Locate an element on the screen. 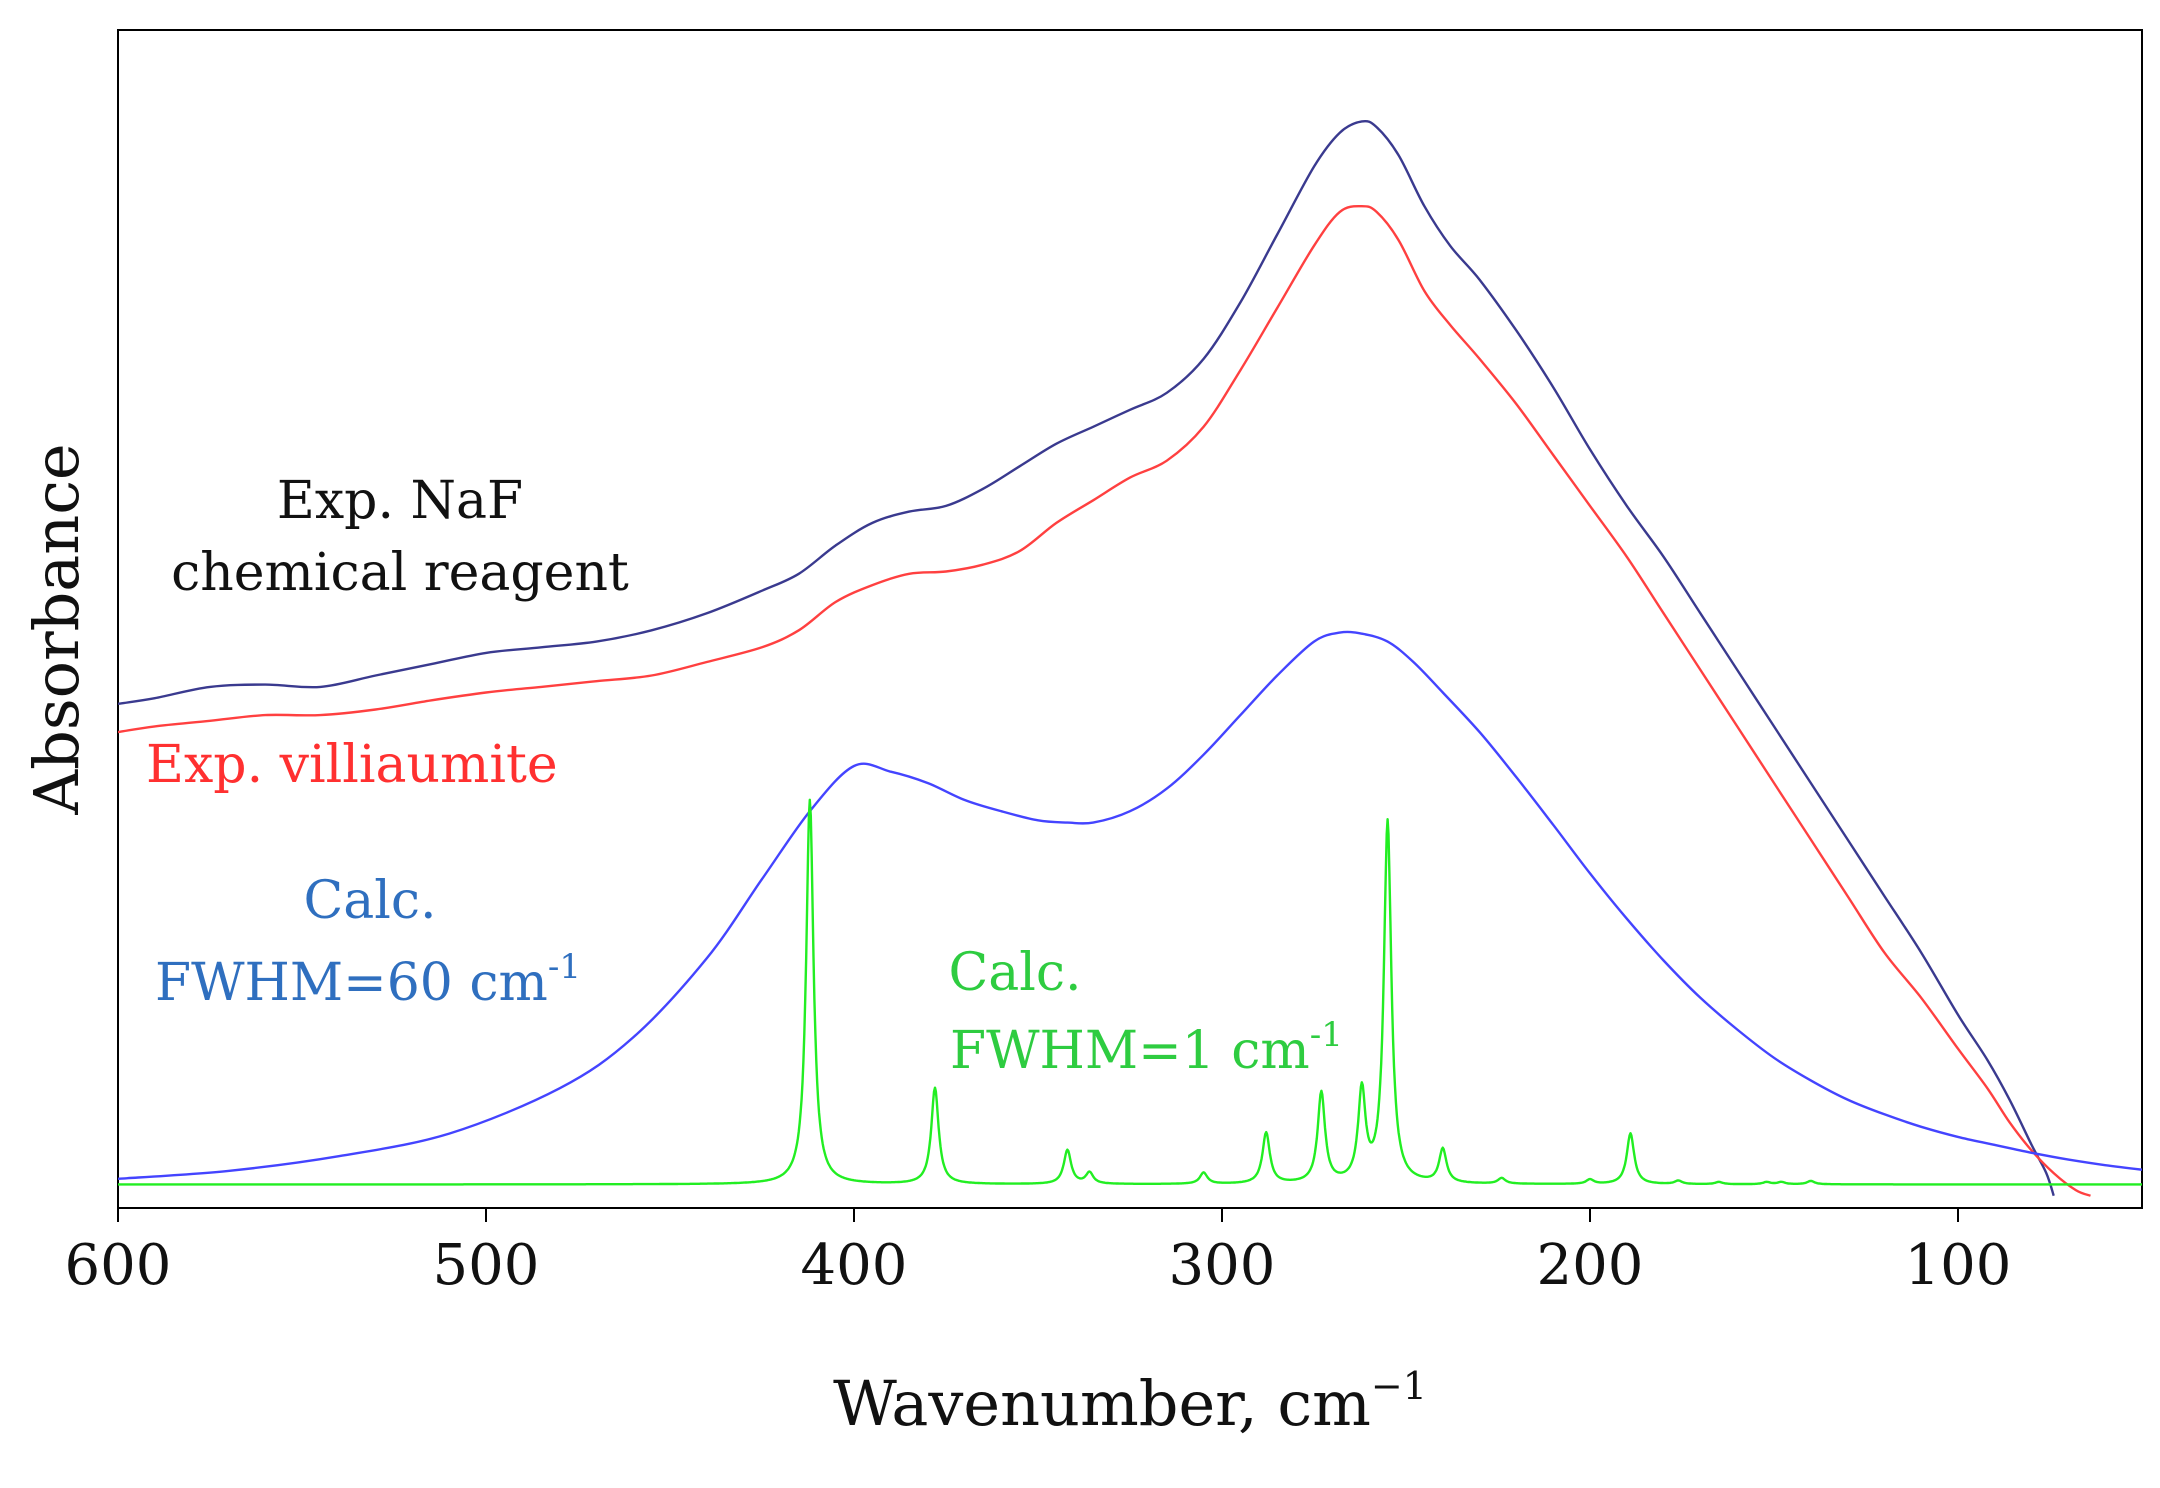  annotation-exp-naf: Exp. NaF is located at coordinates (400, 501).